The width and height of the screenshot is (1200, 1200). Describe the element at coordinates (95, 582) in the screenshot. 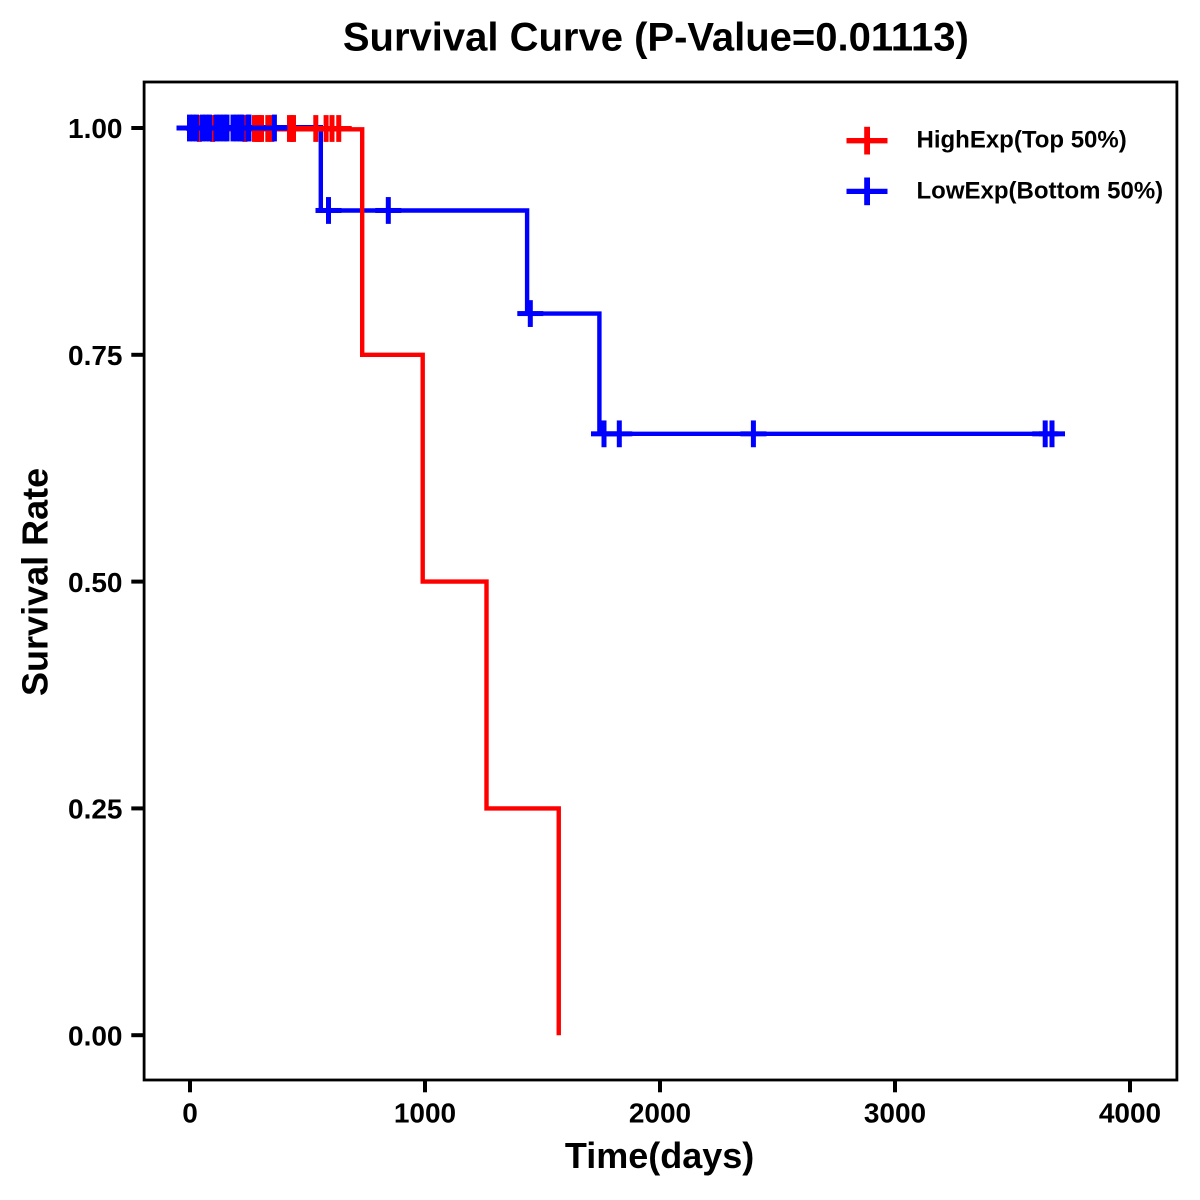

I see `svg-text: 0.50` at that location.